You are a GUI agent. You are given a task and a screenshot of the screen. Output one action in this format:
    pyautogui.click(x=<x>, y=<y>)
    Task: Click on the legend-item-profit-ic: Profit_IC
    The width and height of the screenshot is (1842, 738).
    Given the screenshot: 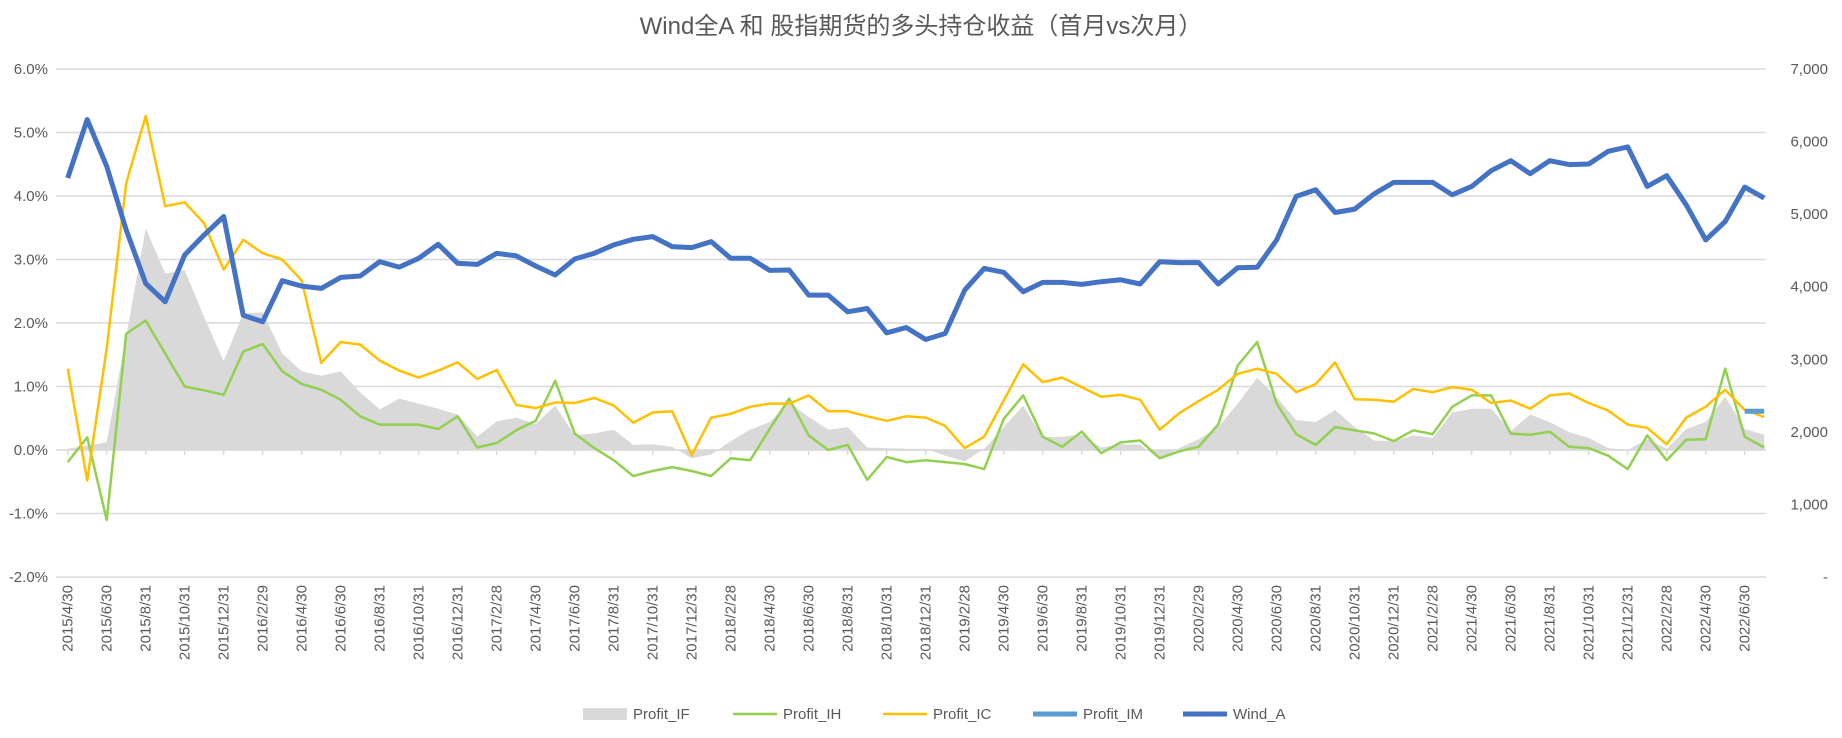 What is the action you would take?
    pyautogui.click(x=937, y=714)
    